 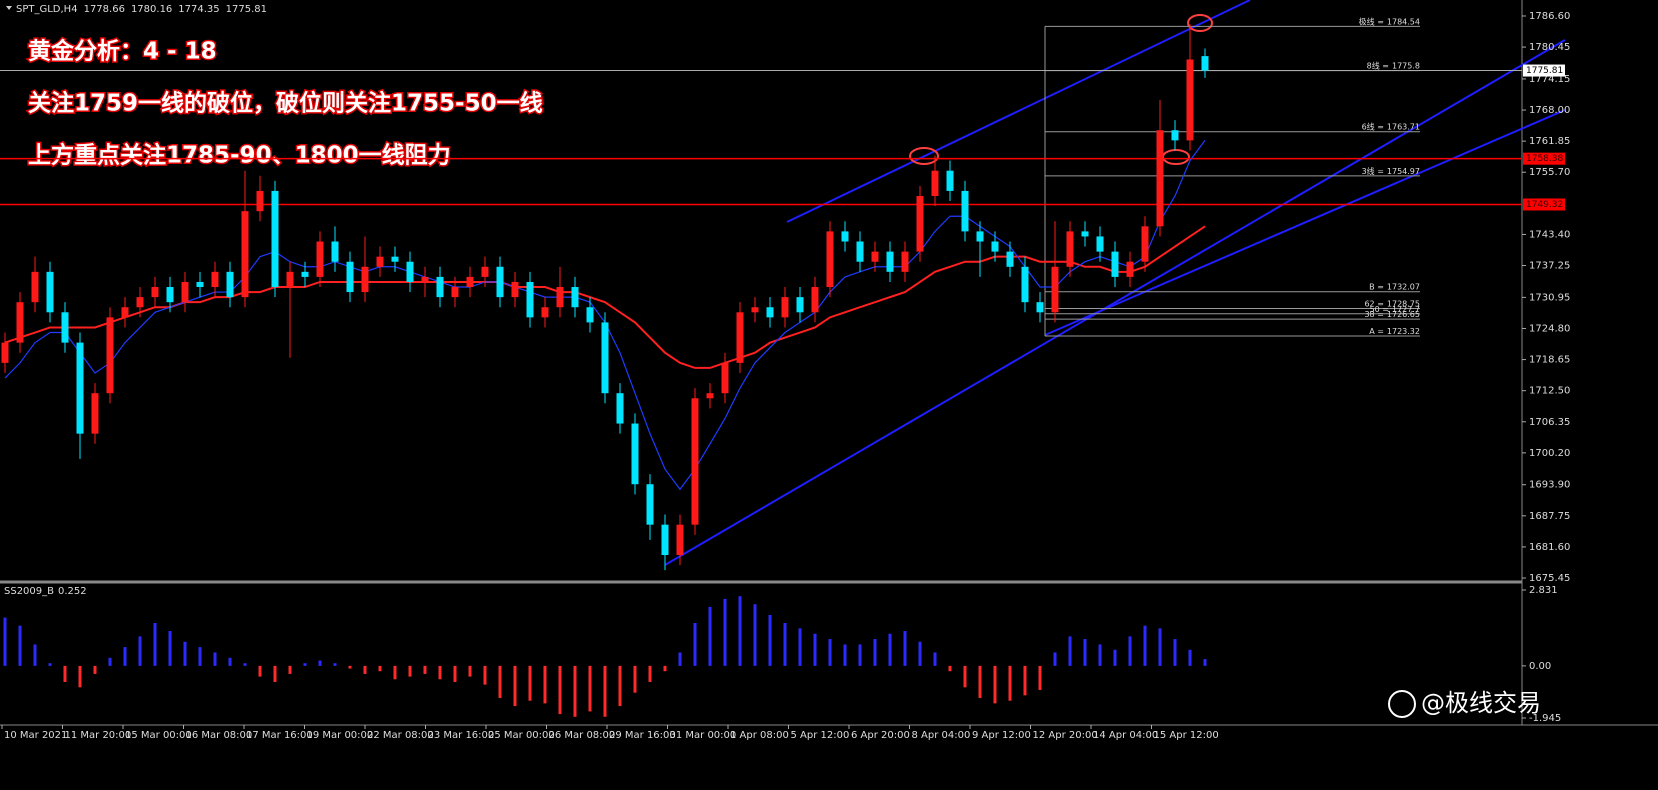 I want to click on y-tick-label: 1681.60, so click(x=1549, y=547).